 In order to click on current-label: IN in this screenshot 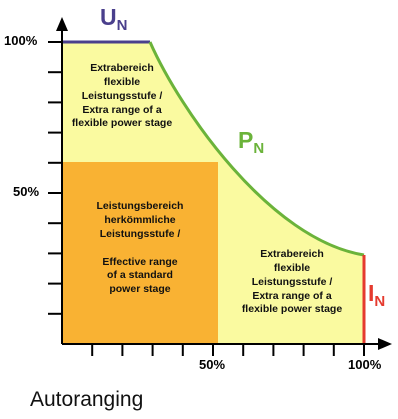, I will do `click(376, 295)`.